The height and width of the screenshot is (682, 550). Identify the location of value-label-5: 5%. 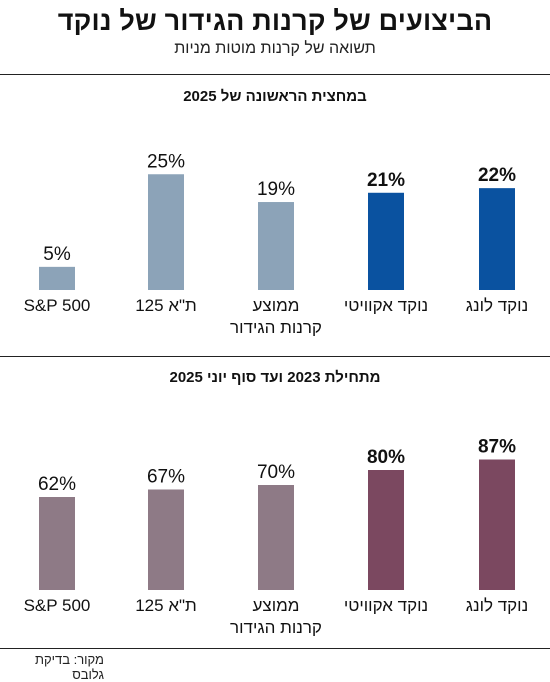
(57, 254).